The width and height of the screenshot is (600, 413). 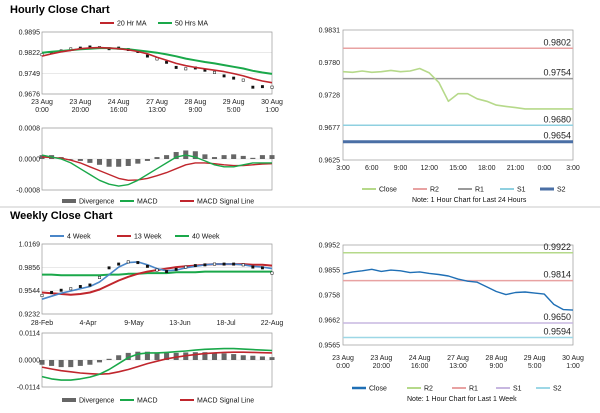 What do you see at coordinates (119, 106) in the screenshot?
I see `hourly-price-x-tick: 24 Aug 16:00` at bounding box center [119, 106].